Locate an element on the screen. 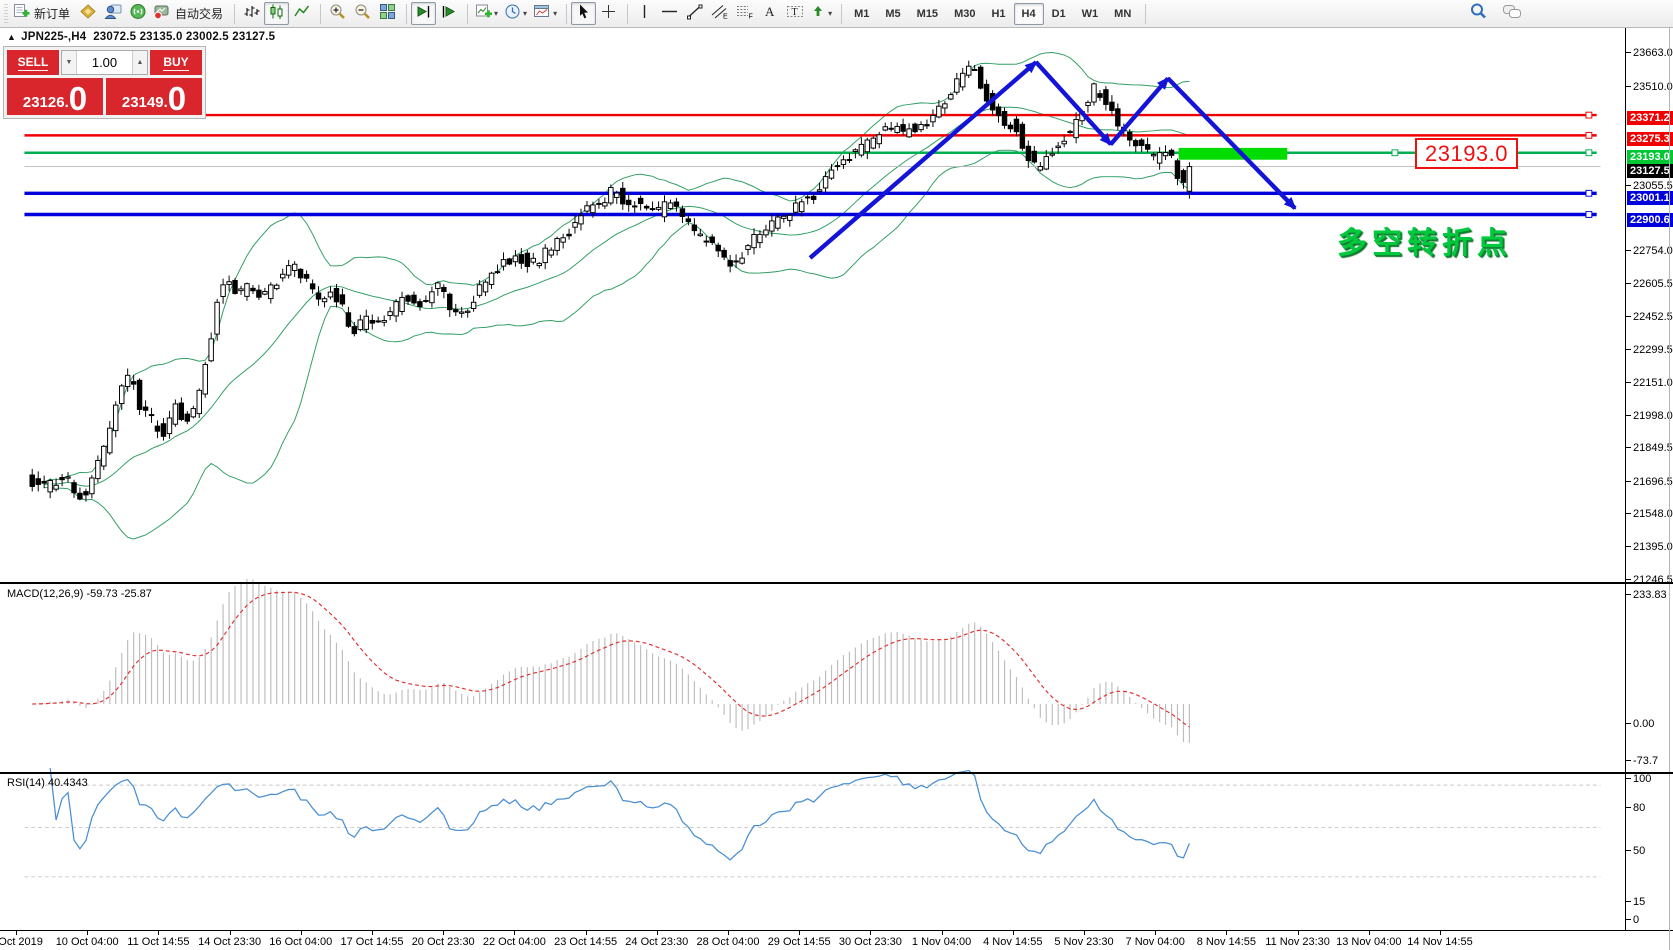  rsi-pane-separator is located at coordinates (836, 773).